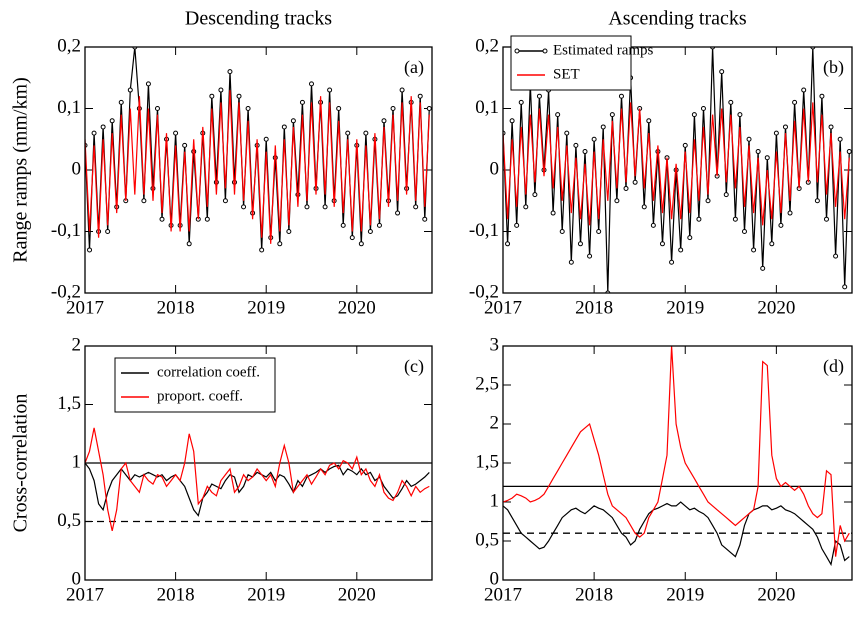 The image size is (854, 617). What do you see at coordinates (200, 396) in the screenshot?
I see `legend-label: proport. coeff.` at bounding box center [200, 396].